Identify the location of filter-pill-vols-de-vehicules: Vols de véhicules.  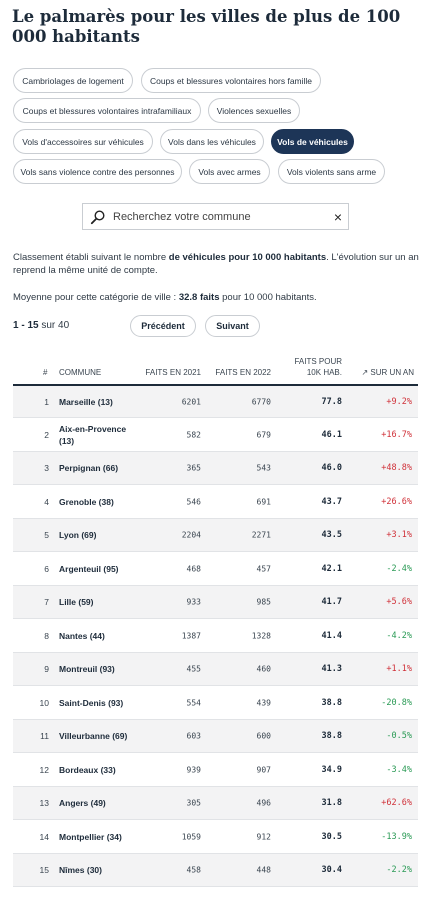
(312, 141).